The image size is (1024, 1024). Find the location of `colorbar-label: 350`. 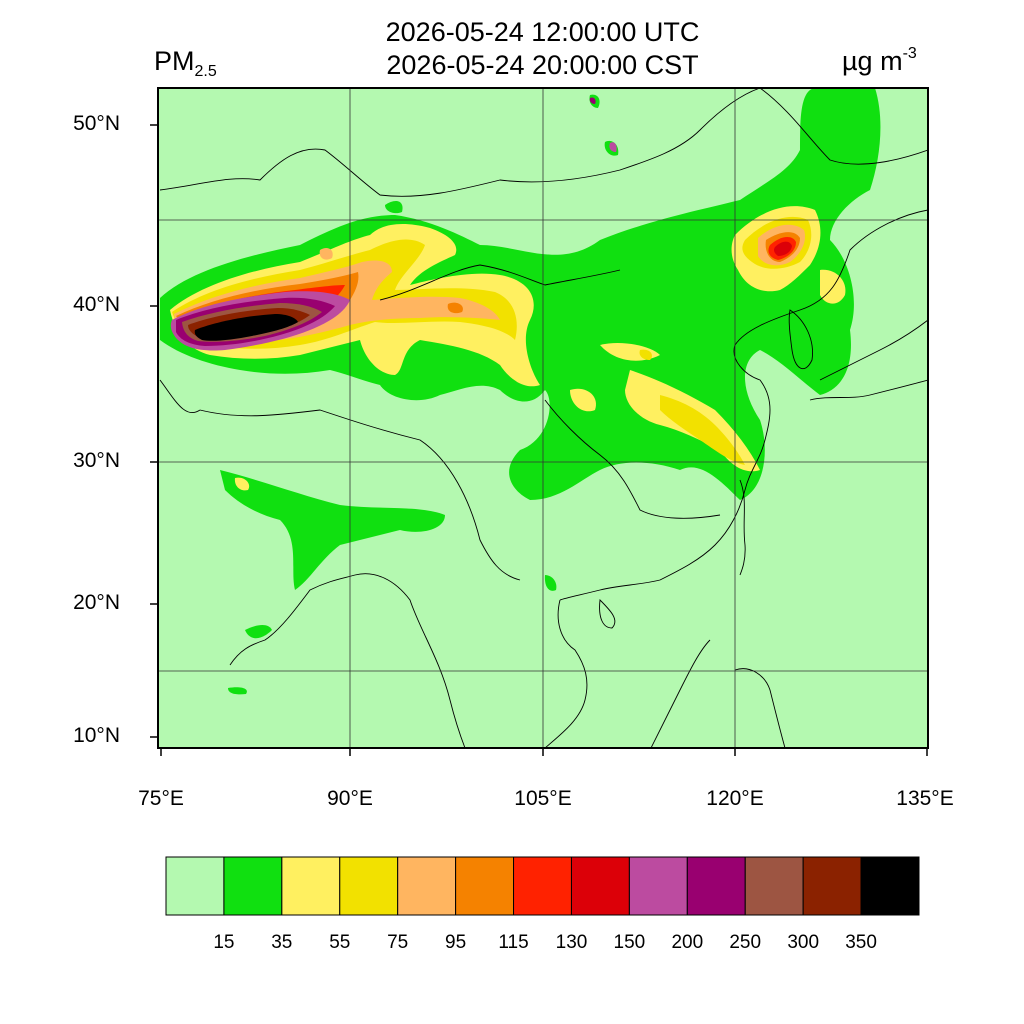

colorbar-label: 350 is located at coordinates (861, 942).